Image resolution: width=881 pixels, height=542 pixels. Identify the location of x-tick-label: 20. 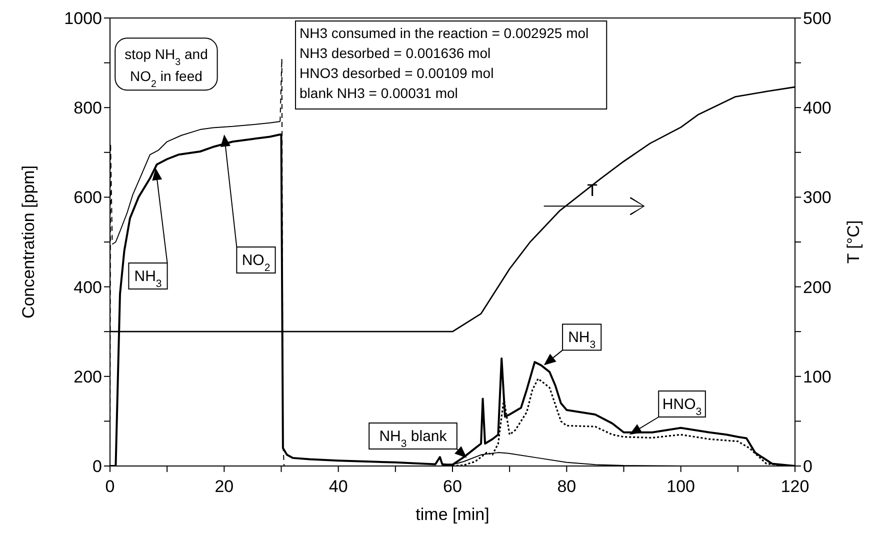
(224, 486).